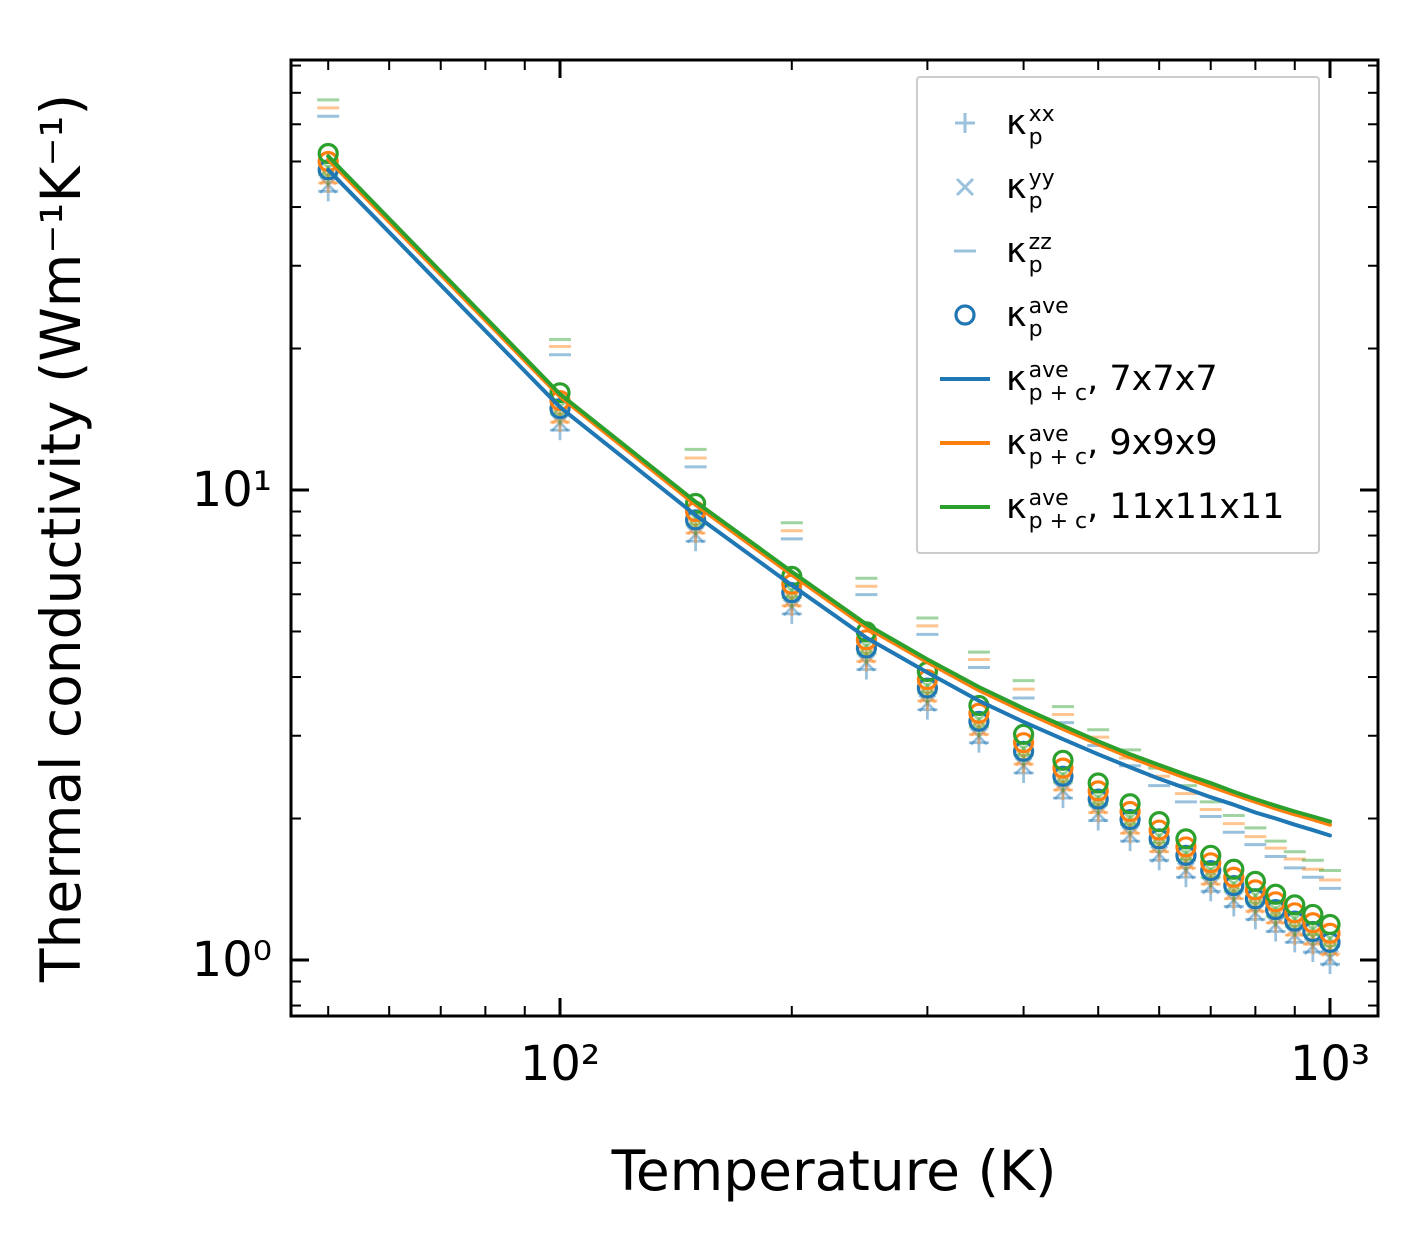 The image size is (1421, 1254). I want to click on legend-item-kappa-p-xx: κ xx p, so click(1110, 123).